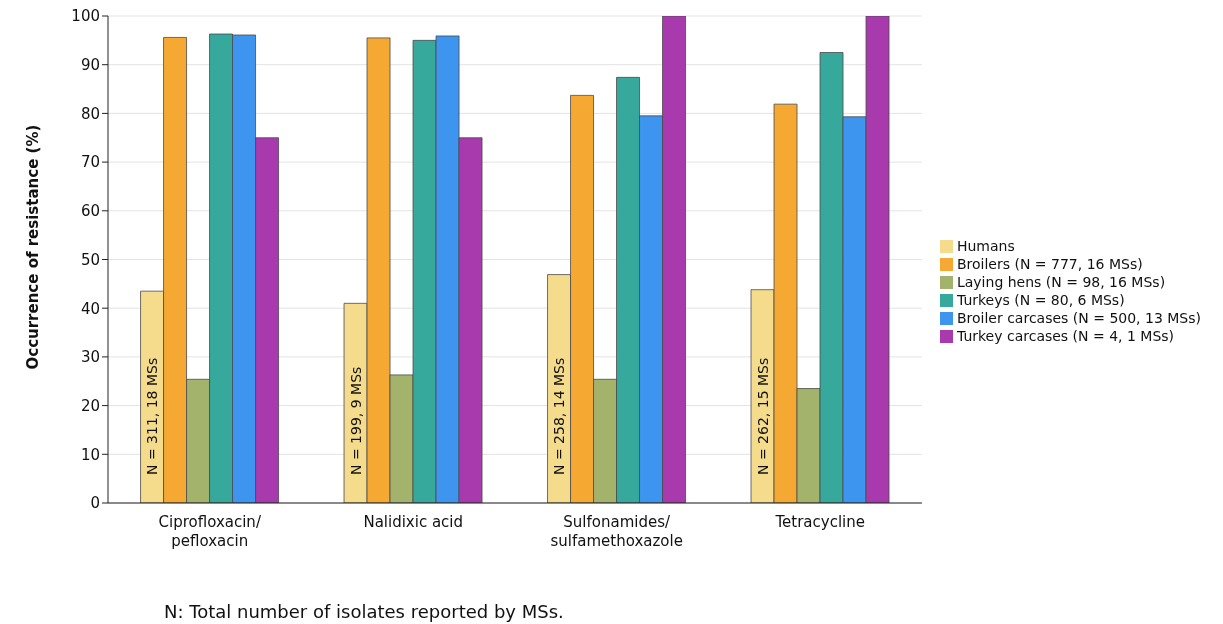 The height and width of the screenshot is (624, 1223). Describe the element at coordinates (90, 162) in the screenshot. I see `y-tick-label: 70` at that location.